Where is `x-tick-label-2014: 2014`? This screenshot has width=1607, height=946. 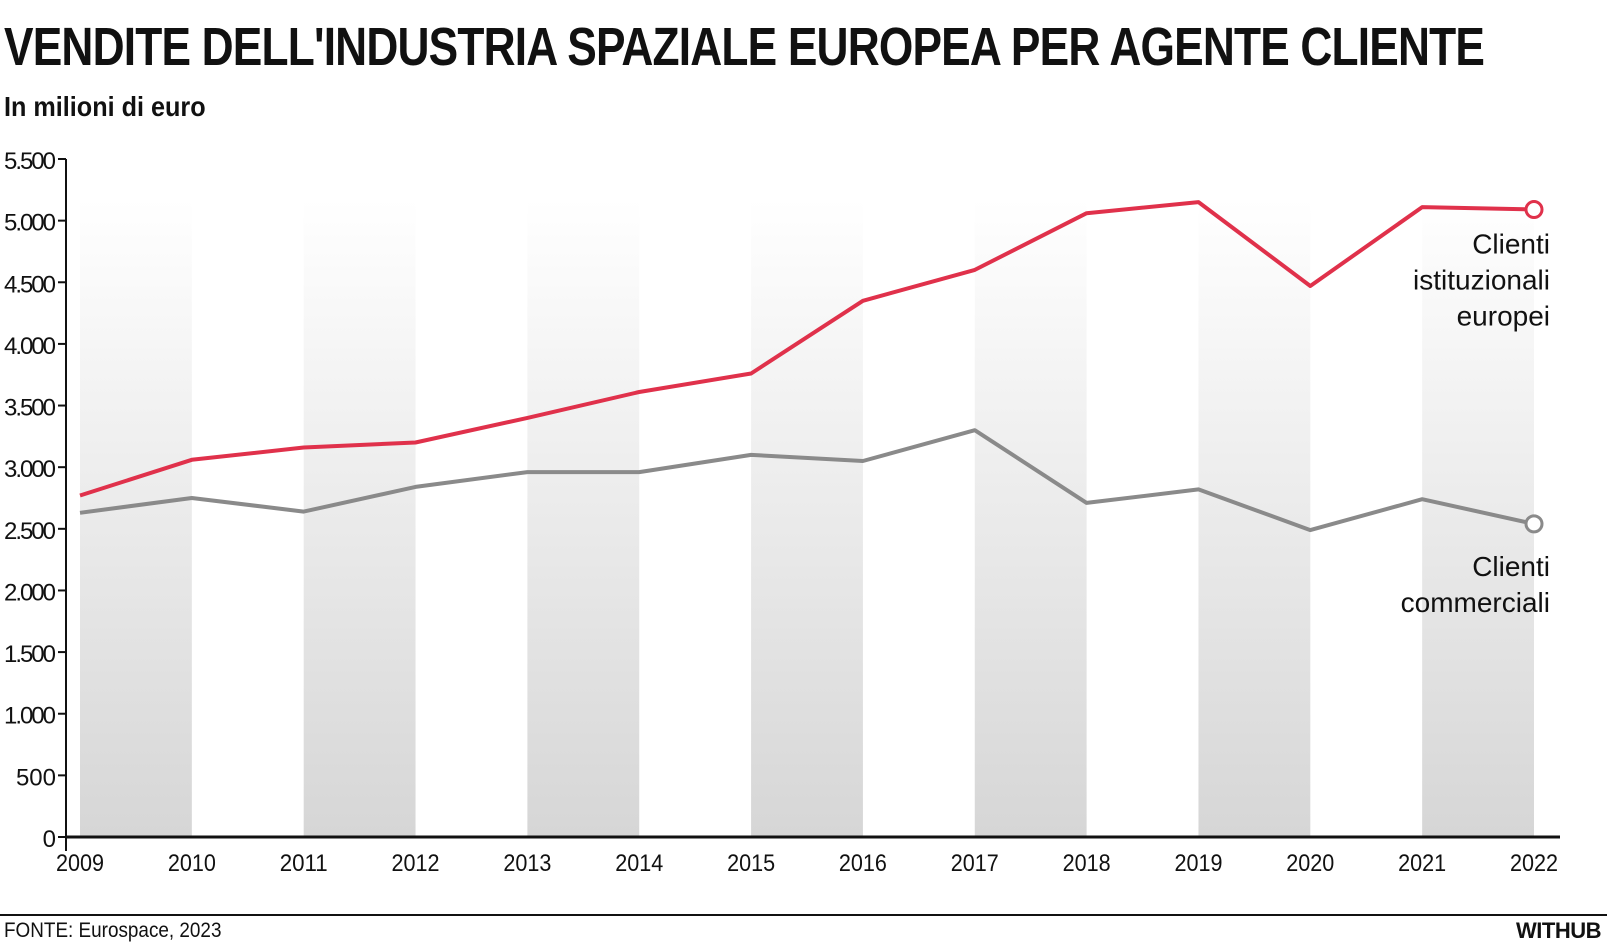
x-tick-label-2014: 2014 is located at coordinates (639, 863).